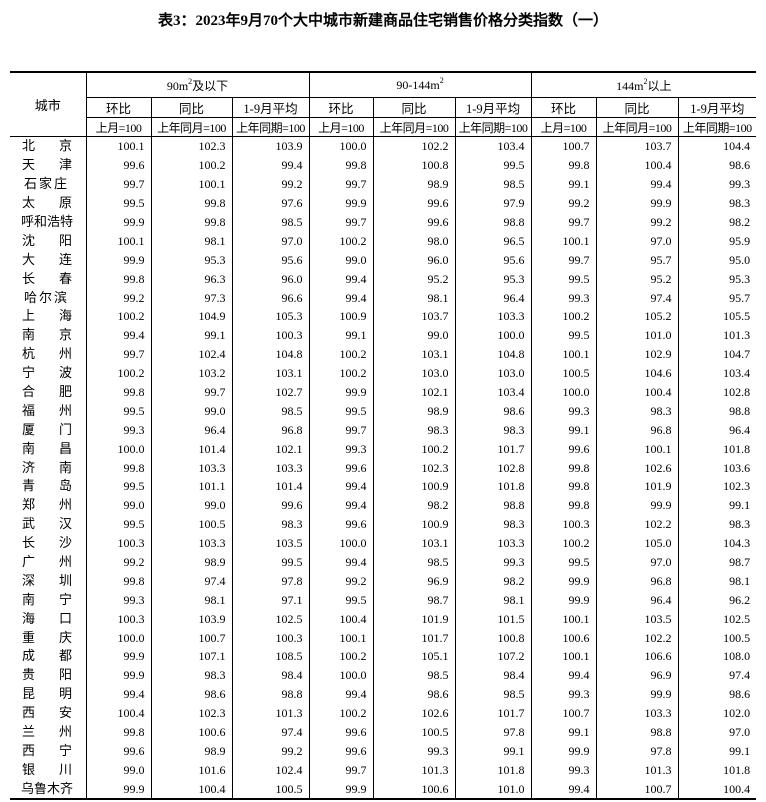 Image resolution: width=766 pixels, height=802 pixels. Describe the element at coordinates (717, 222) in the screenshot. I see `index-value-cell: 98.2` at that location.